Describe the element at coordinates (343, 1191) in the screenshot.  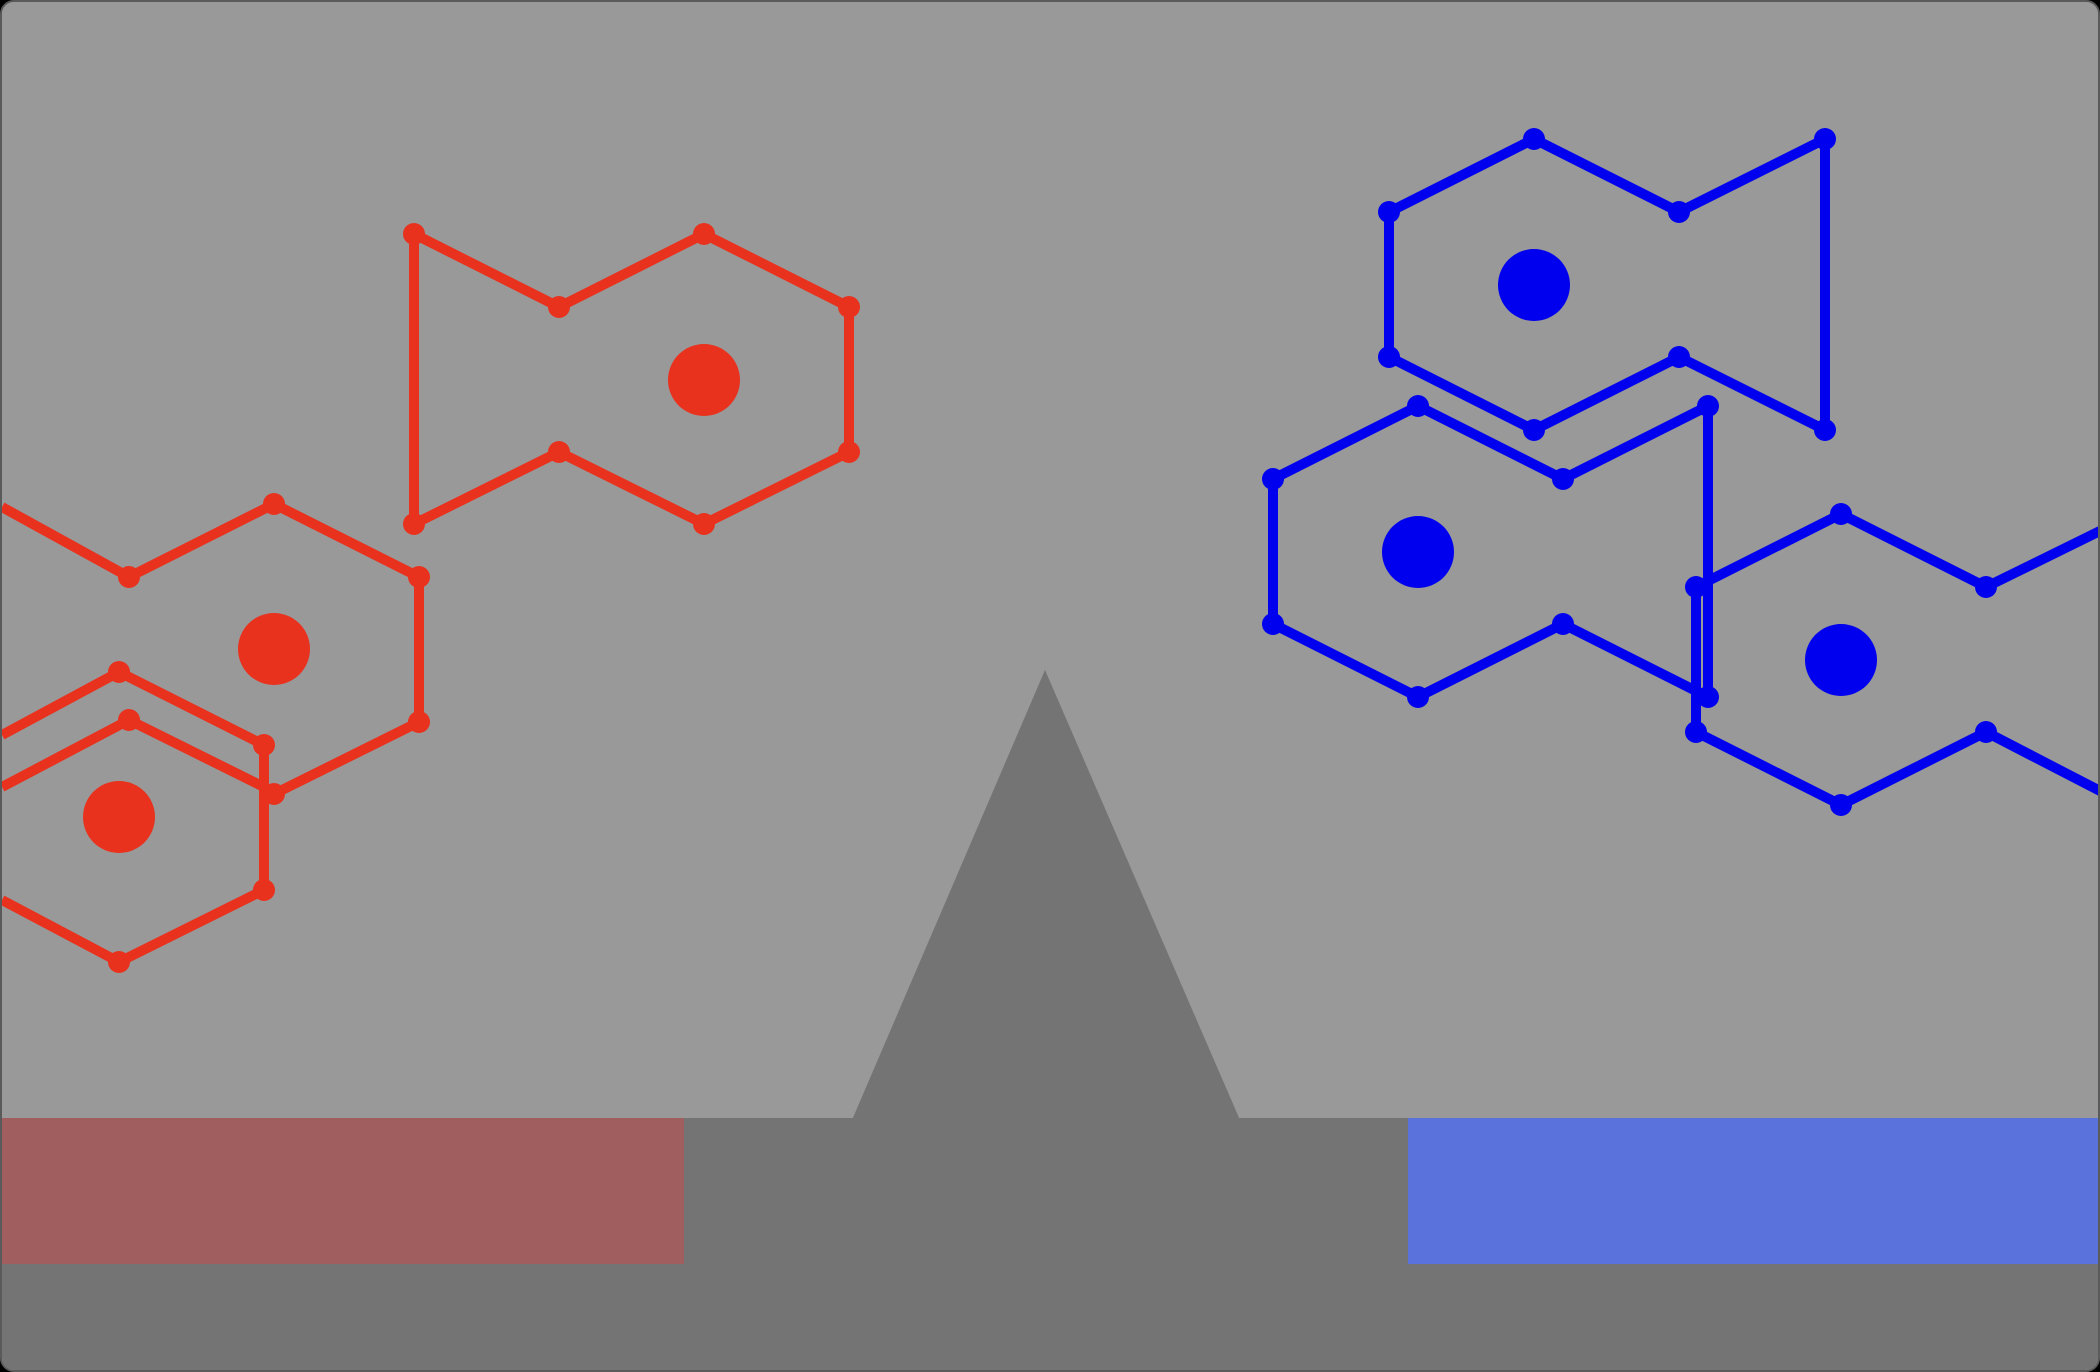
I see `red-team-base-zone` at that location.